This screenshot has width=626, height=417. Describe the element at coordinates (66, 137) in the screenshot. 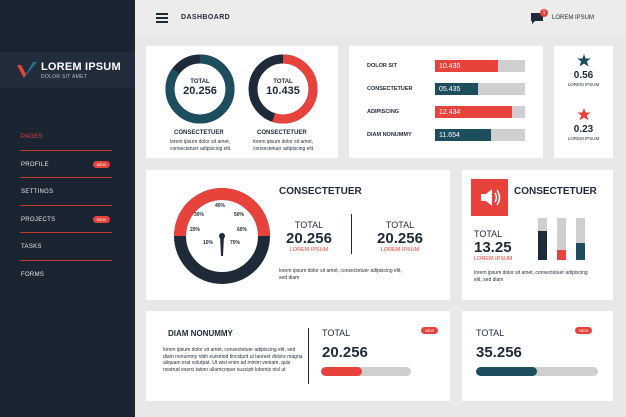

I see `sidebar-item-pages: PAGES` at that location.